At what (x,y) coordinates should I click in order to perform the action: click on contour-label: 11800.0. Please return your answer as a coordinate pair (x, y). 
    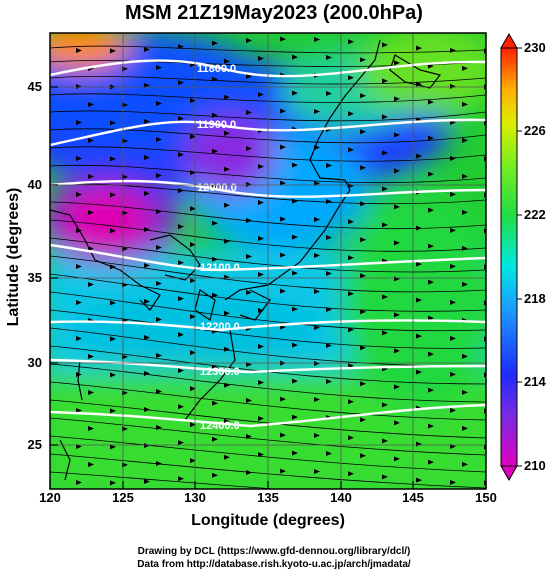
    Looking at the image, I should click on (216, 69).